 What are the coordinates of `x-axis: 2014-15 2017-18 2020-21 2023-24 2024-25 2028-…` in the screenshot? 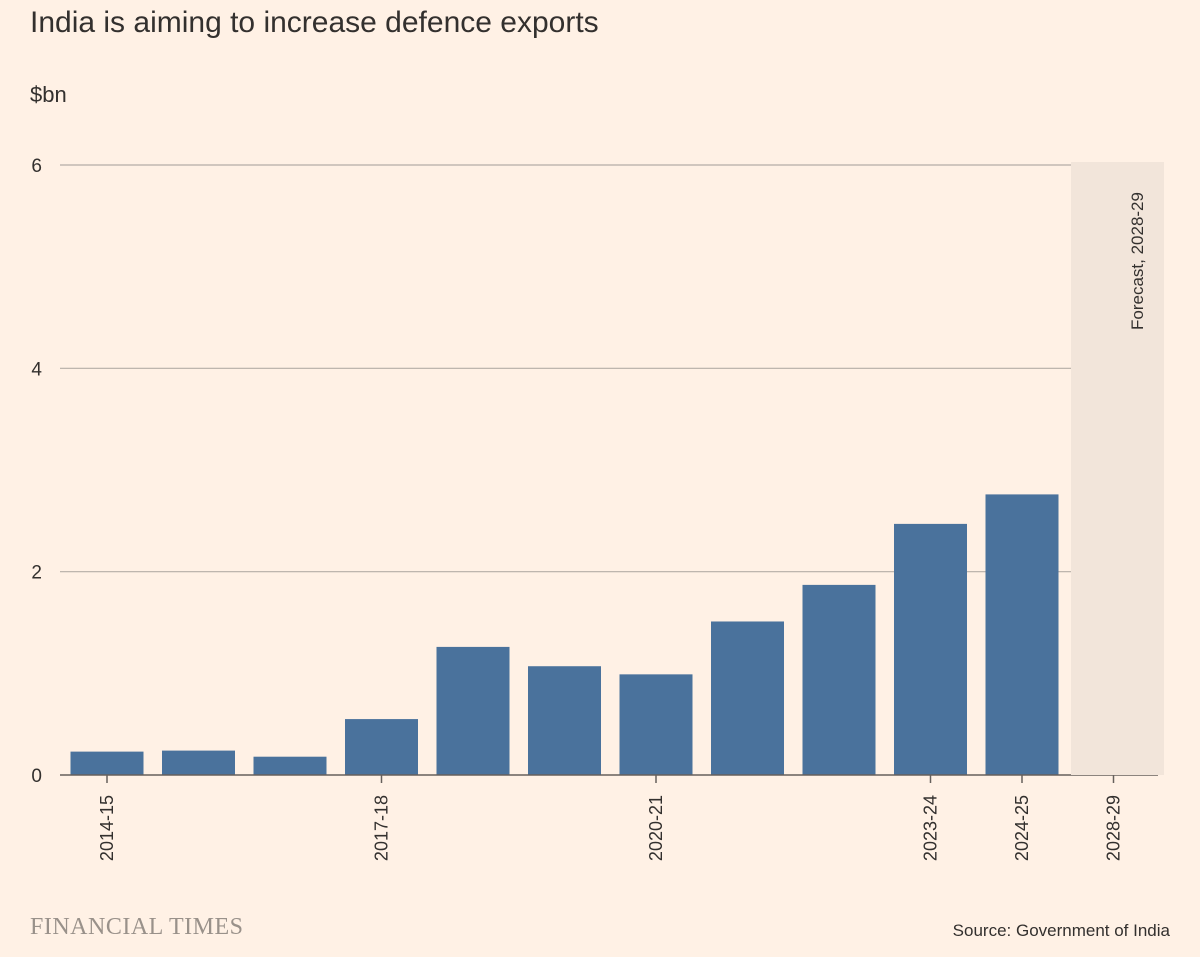 It's located at (609, 817).